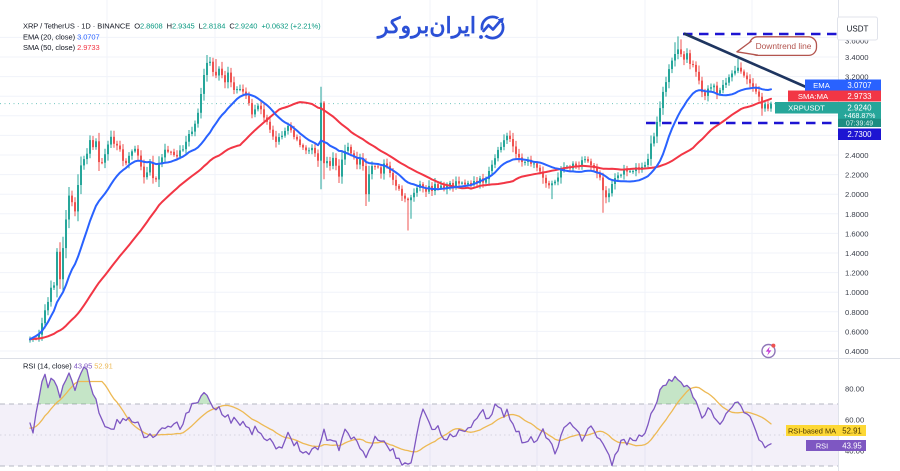  Describe the element at coordinates (857, 312) in the screenshot. I see `svg-text: 0.8000` at that location.